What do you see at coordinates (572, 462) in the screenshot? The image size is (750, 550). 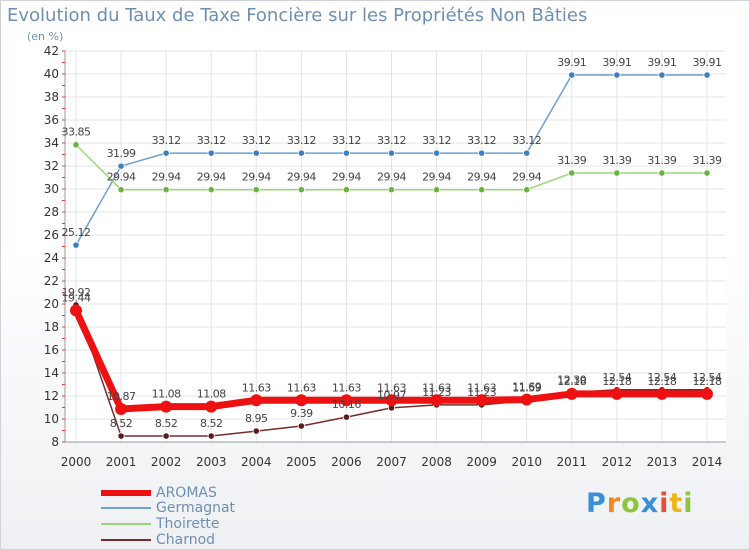 I see `x-tick-label: 2011` at bounding box center [572, 462].